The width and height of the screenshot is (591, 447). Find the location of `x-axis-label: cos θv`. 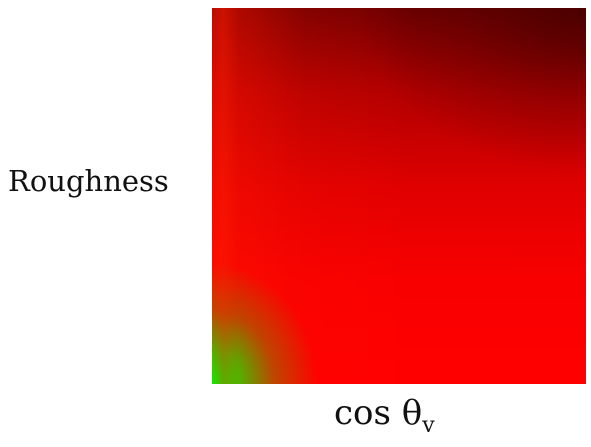

x-axis-label: cos θv is located at coordinates (384, 415).